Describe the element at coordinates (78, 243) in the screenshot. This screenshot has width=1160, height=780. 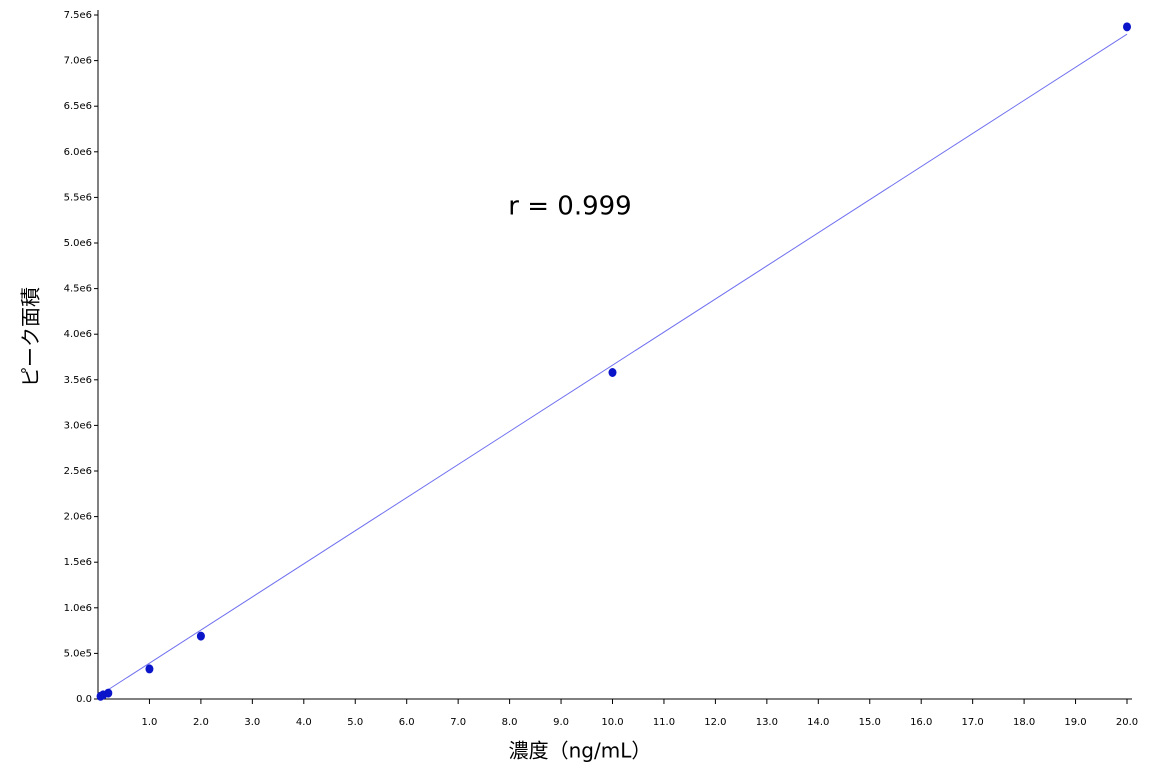
I see `y-tick-label: 5.0e6` at that location.